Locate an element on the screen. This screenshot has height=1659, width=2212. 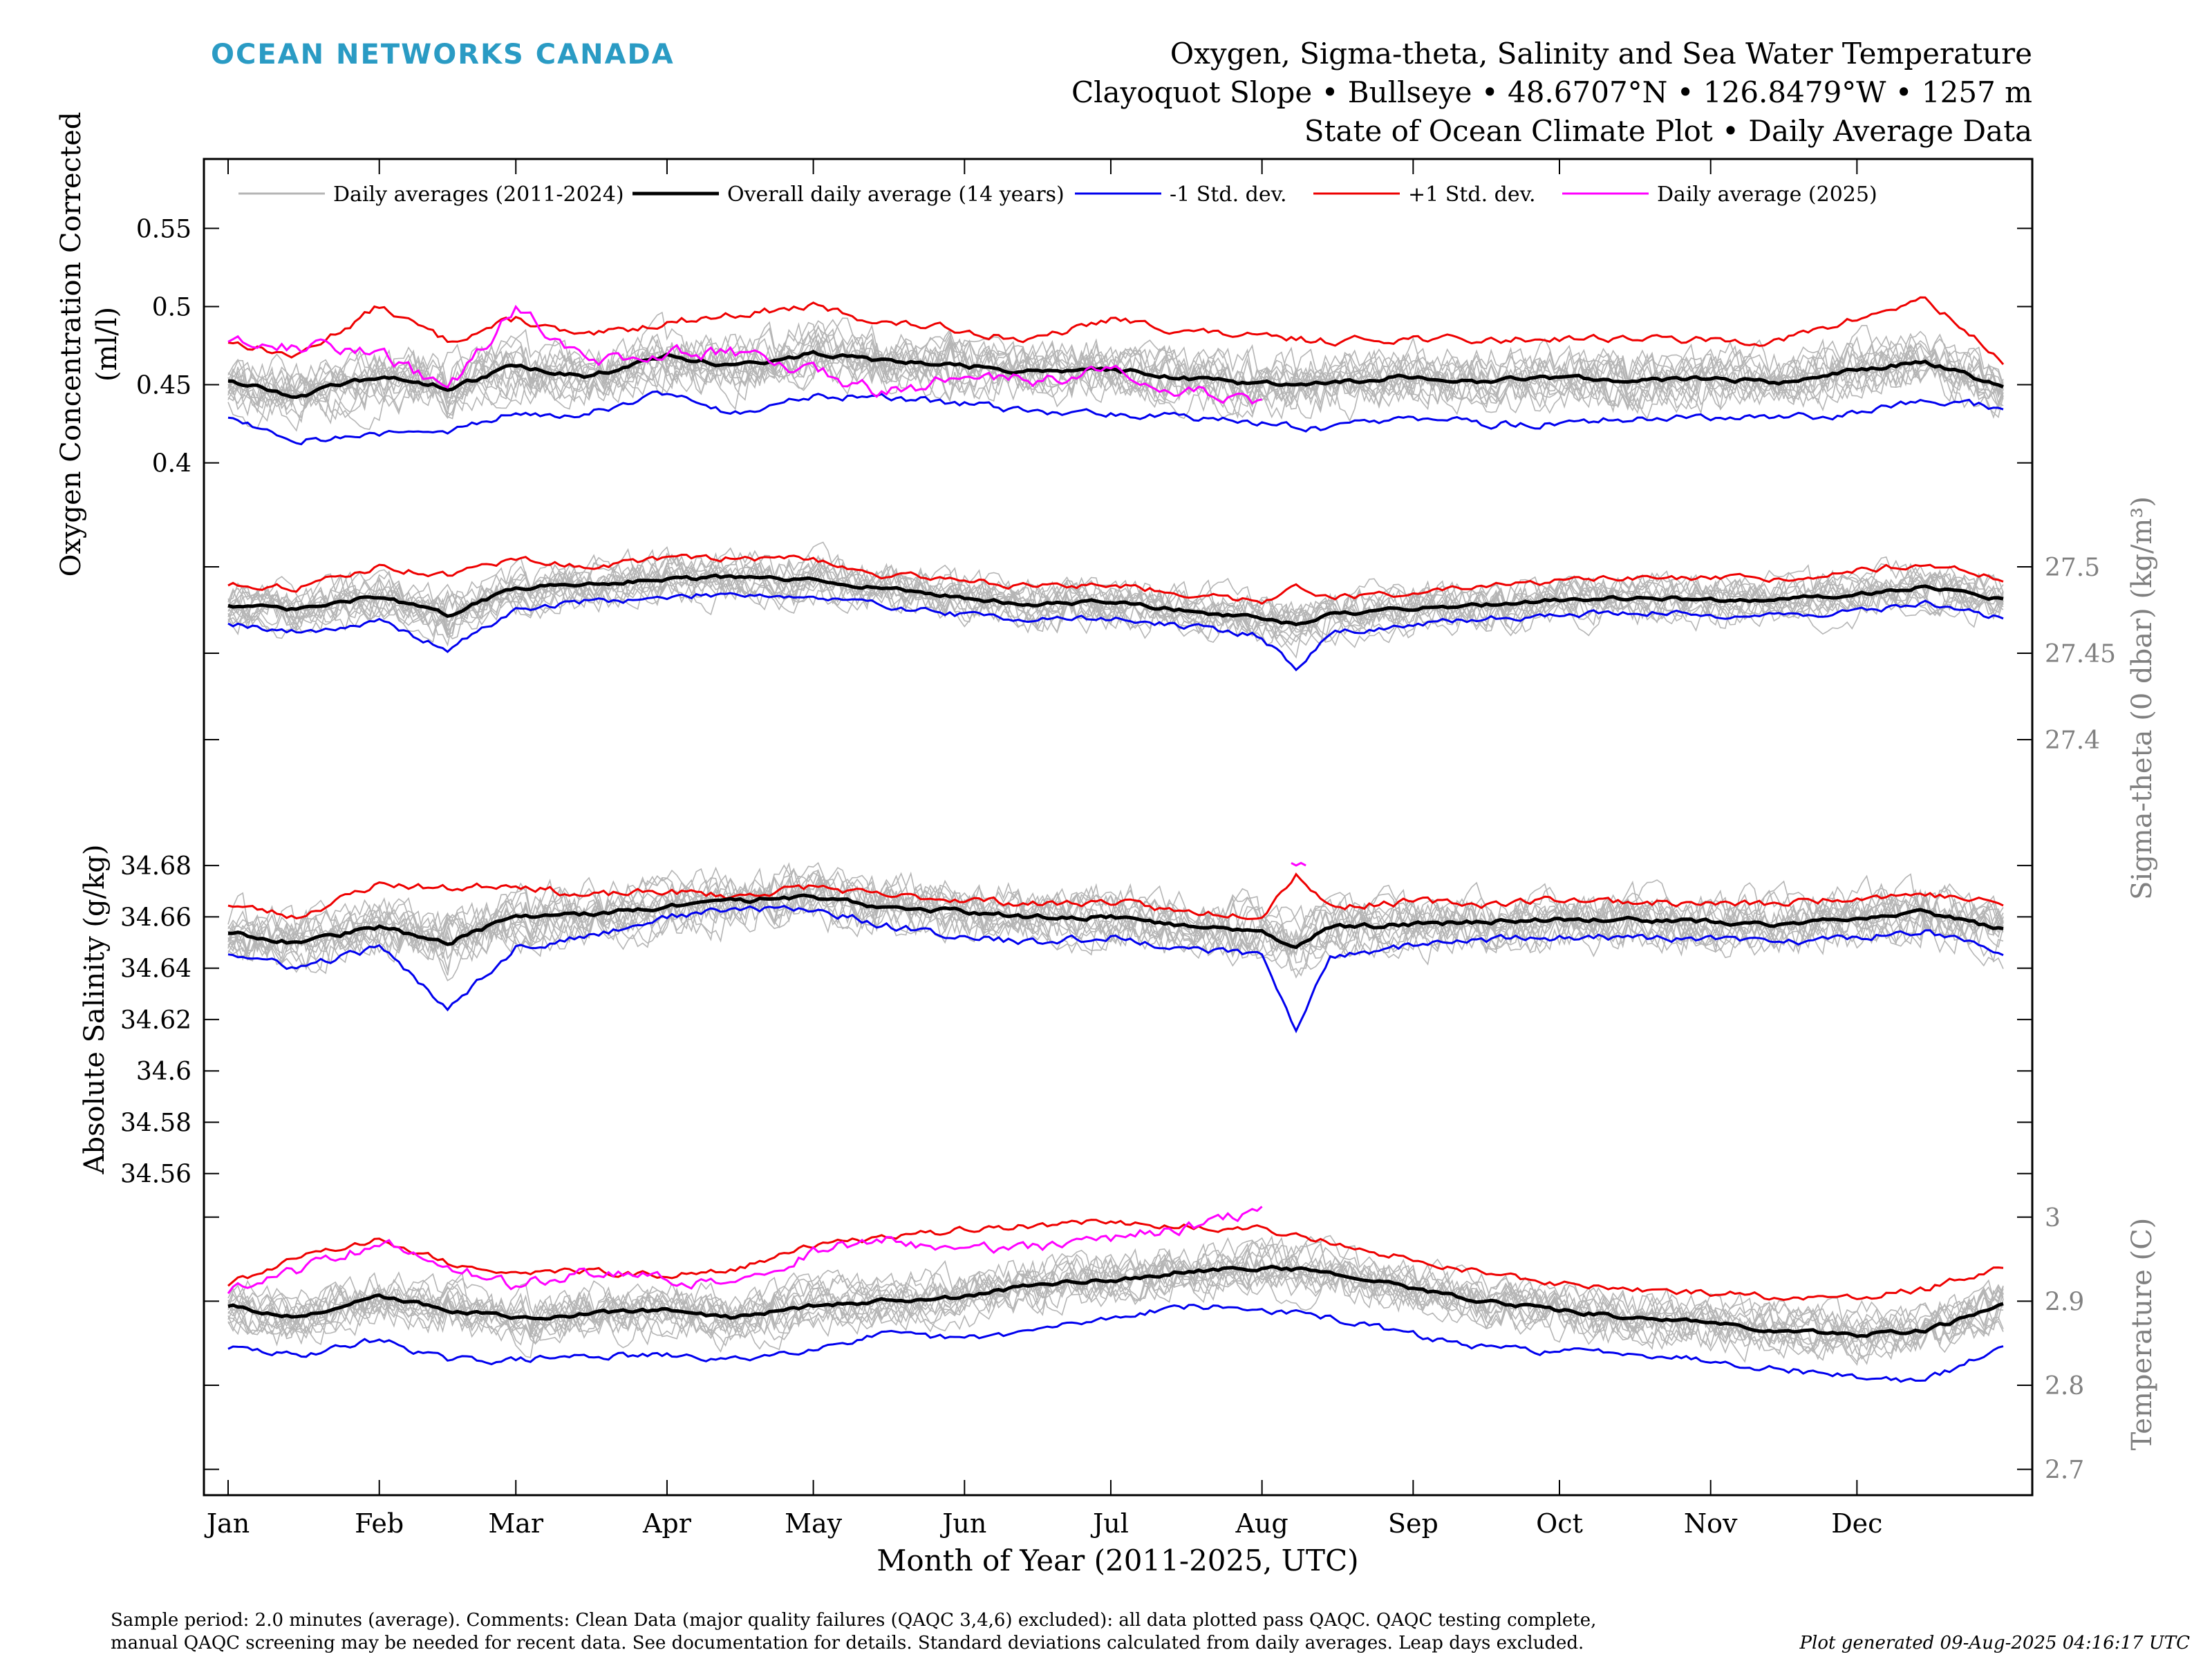
sigma_theta-tick-label: 27.4 is located at coordinates (2072, 741).